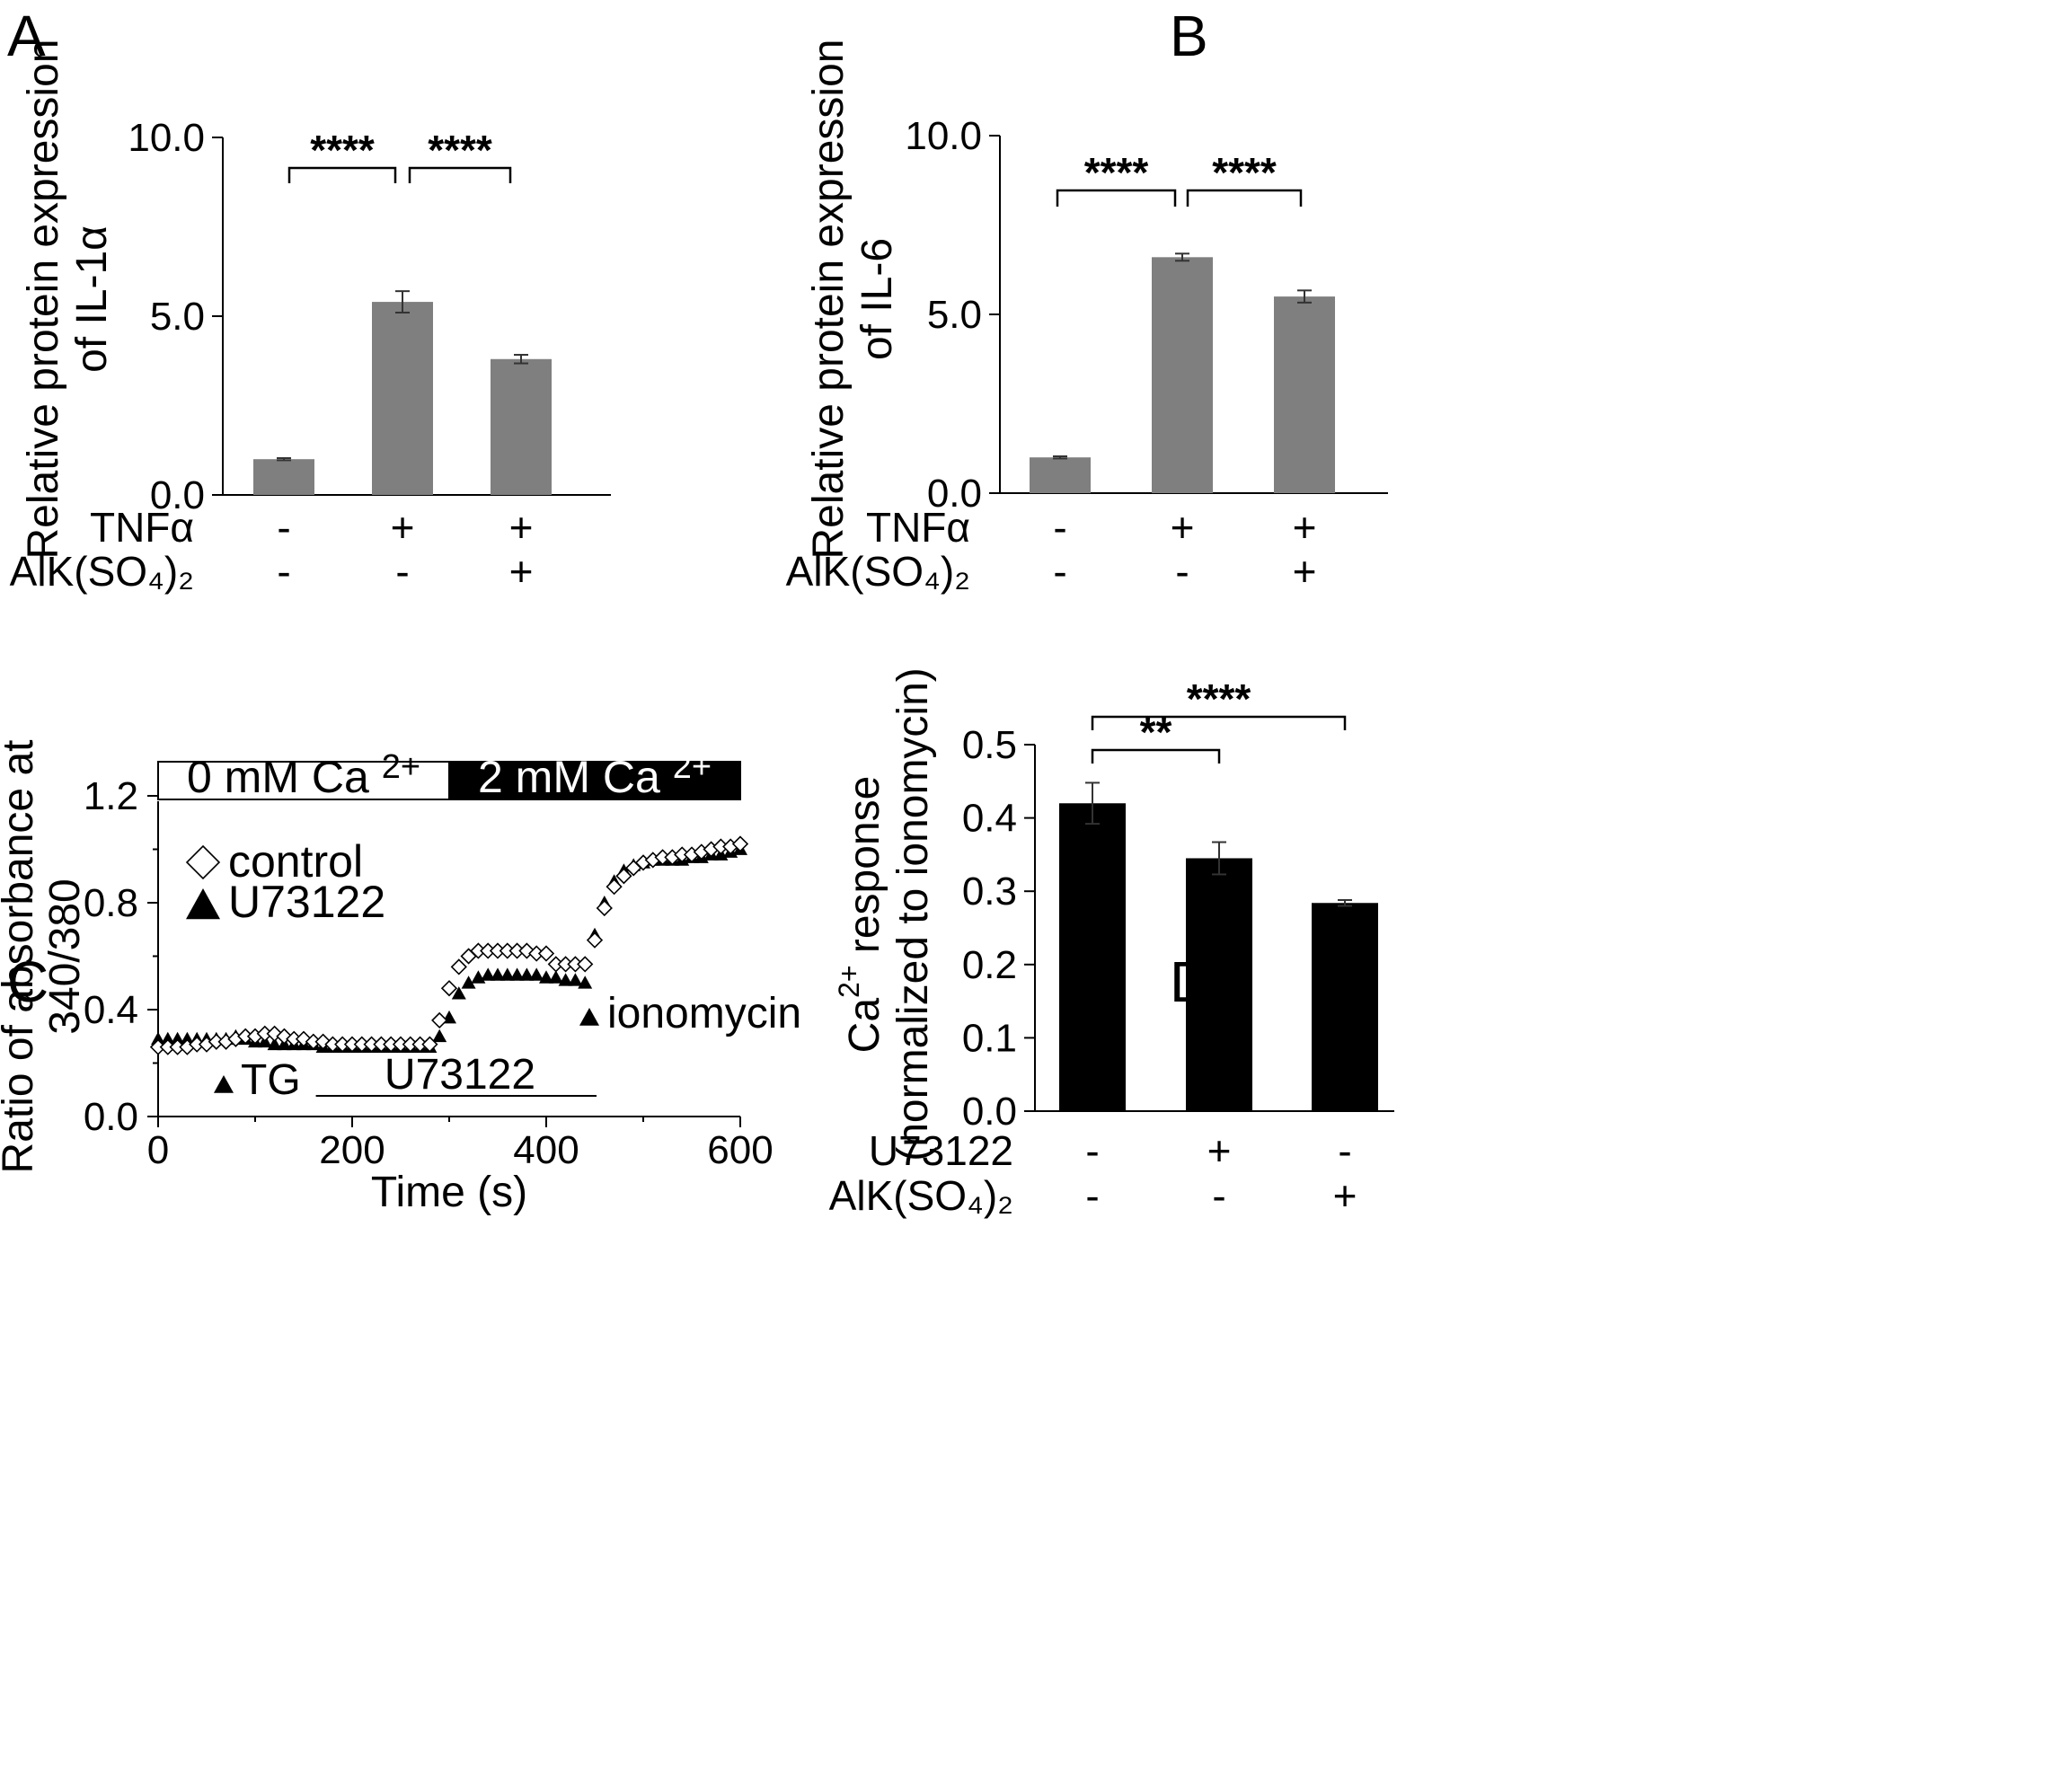 This screenshot has width=2060, height=1792. I want to click on condition-label: U73122, so click(941, 1150).